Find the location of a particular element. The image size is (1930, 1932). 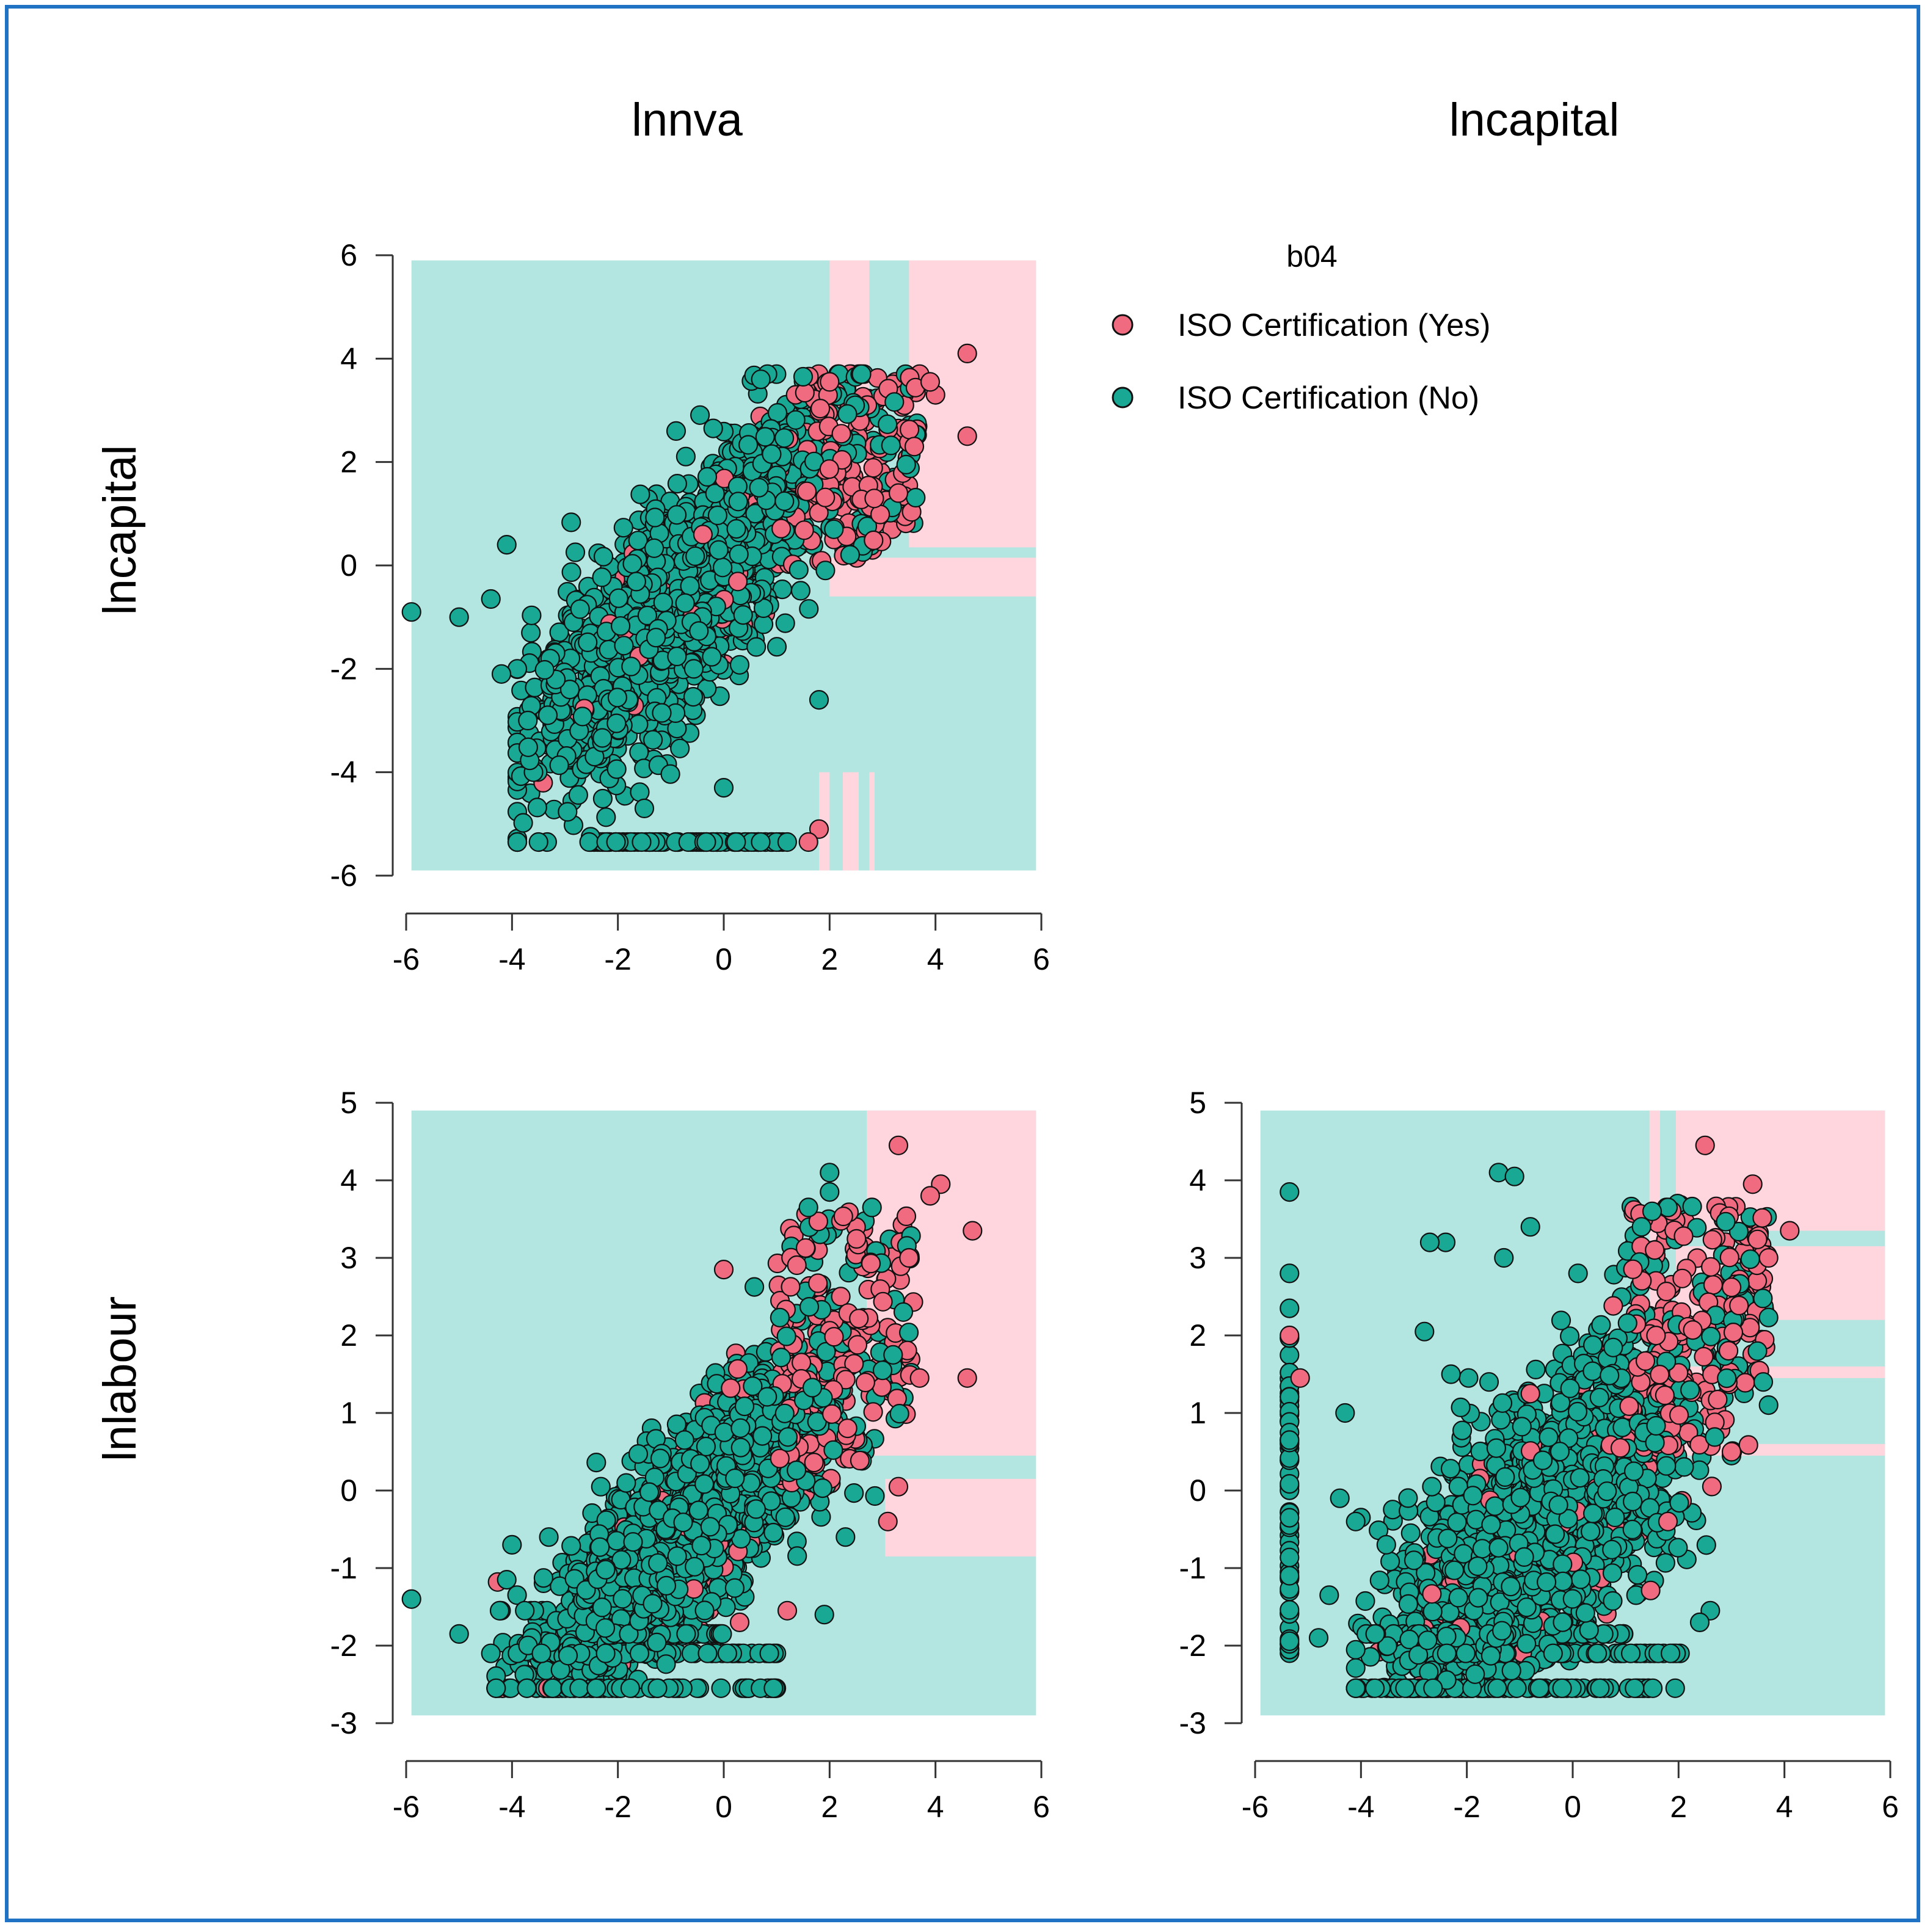

y-tick-label: 6 is located at coordinates (349, 255).